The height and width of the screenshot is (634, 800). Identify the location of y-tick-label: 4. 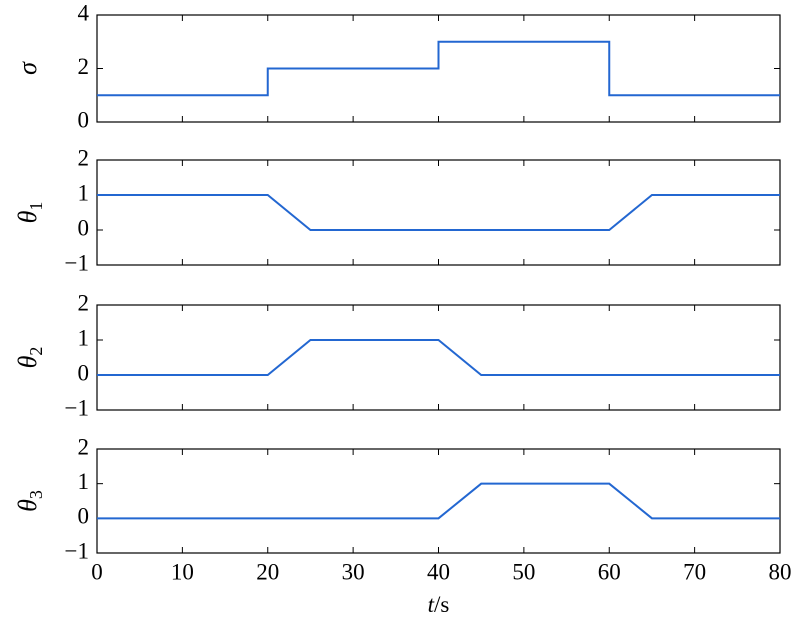
(84, 12).